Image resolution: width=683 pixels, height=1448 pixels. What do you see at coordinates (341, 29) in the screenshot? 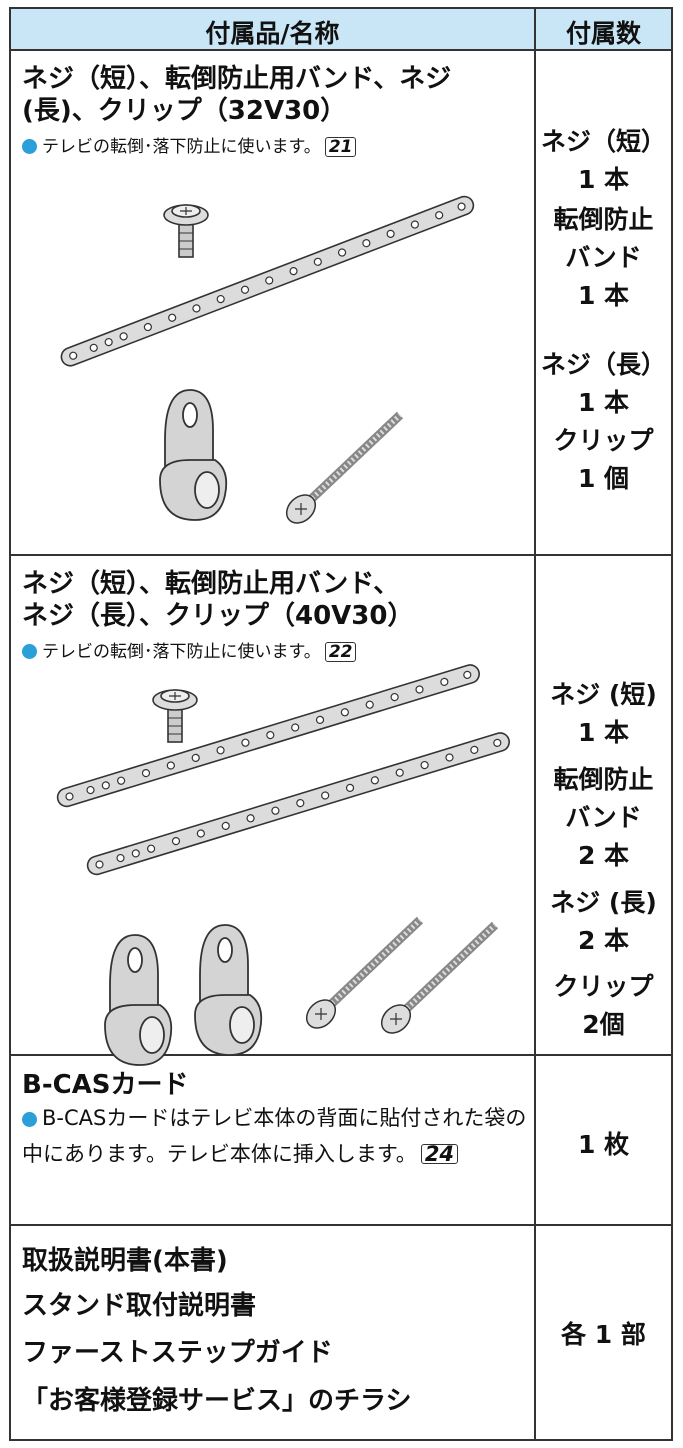
I see `header-bg` at bounding box center [341, 29].